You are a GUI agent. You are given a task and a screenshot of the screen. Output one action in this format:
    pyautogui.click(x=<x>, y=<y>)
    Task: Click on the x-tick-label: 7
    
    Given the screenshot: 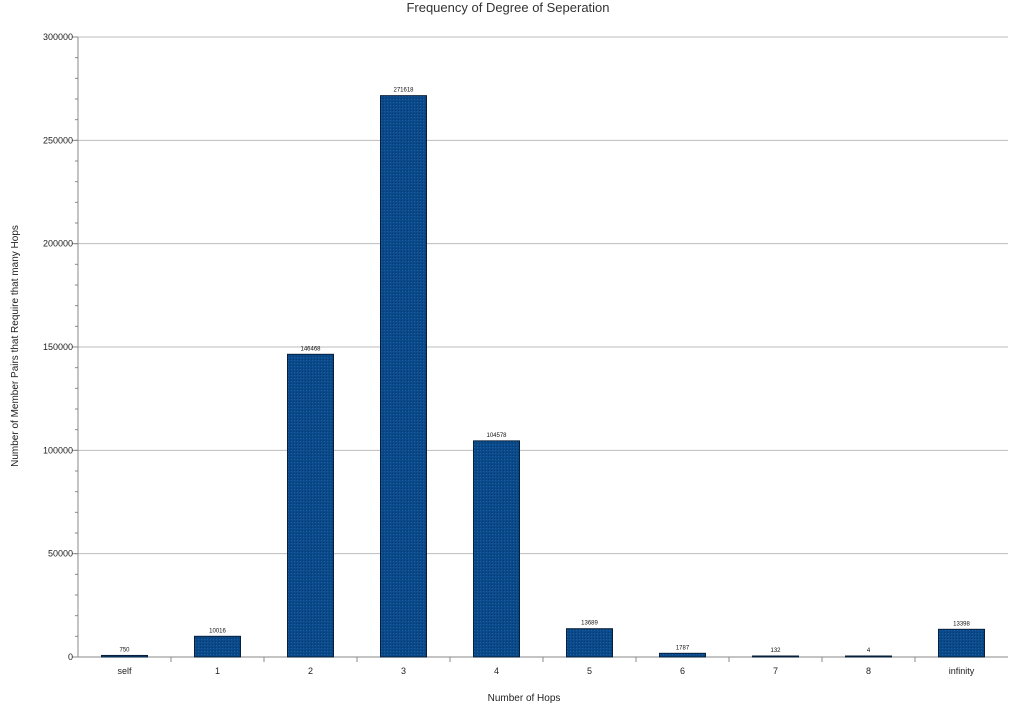 What is the action you would take?
    pyautogui.click(x=775, y=671)
    